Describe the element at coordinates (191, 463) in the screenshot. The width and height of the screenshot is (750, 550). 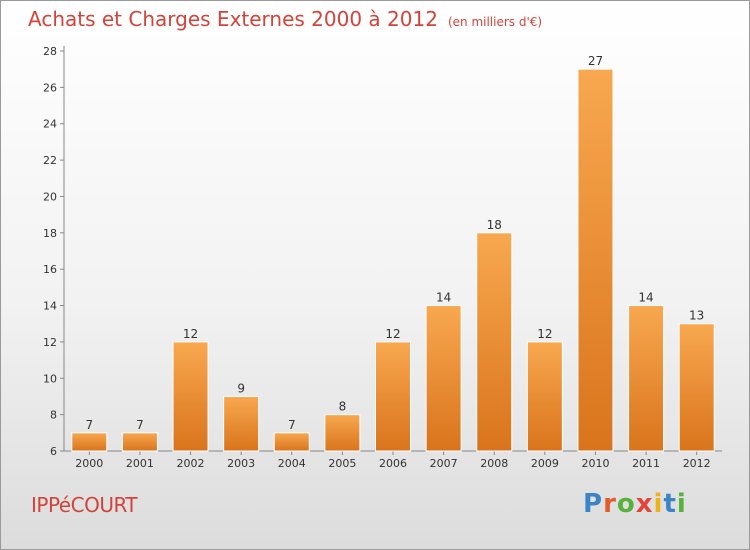
I see `x-tick-label: 2002` at that location.